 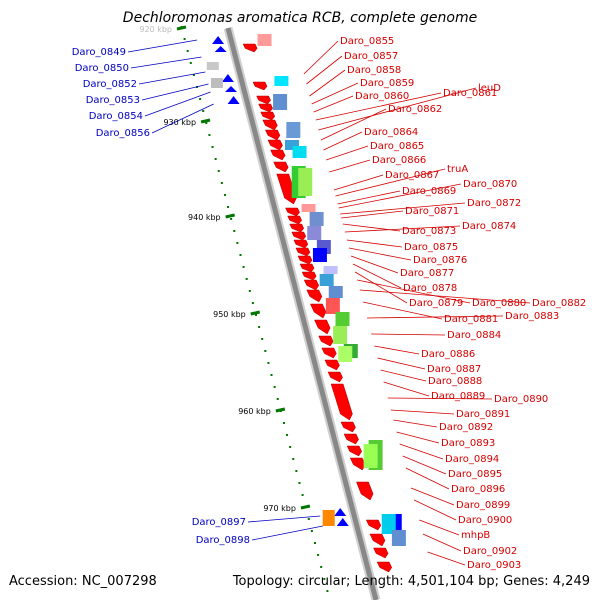 I want to click on forward-gene-label: Daro_0871, so click(x=432, y=211).